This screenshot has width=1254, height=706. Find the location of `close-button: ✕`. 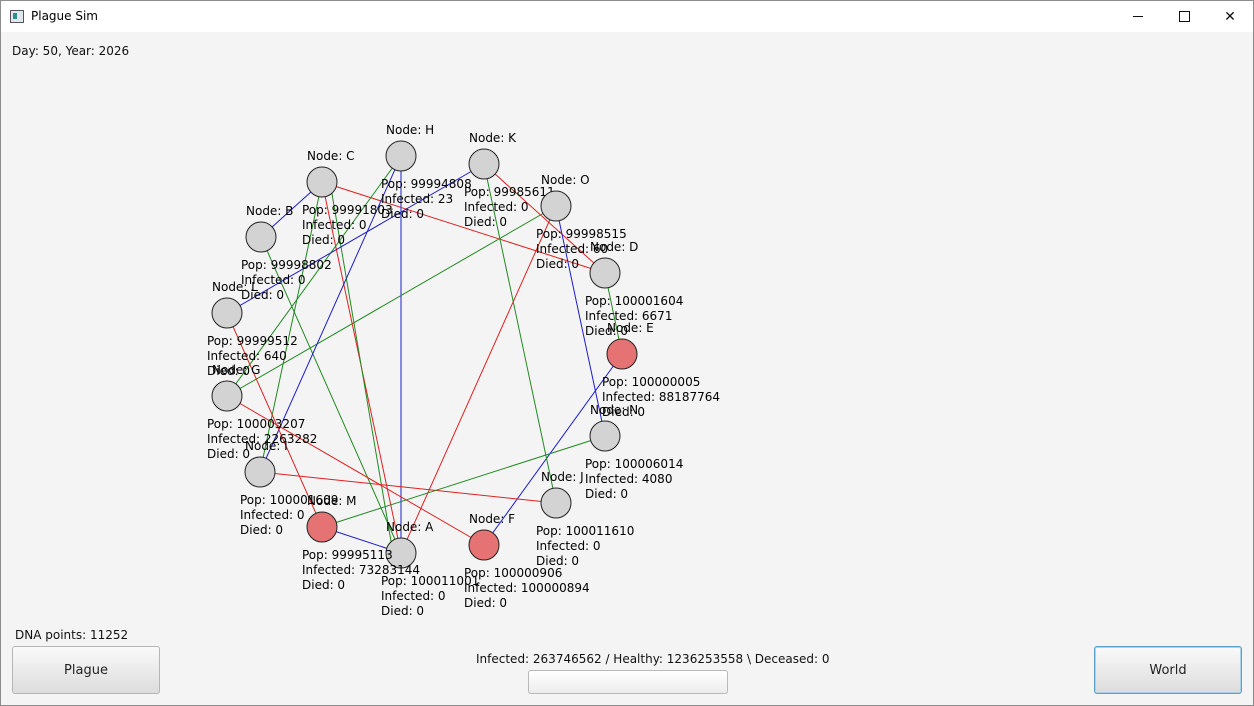

close-button: ✕ is located at coordinates (1230, 16).